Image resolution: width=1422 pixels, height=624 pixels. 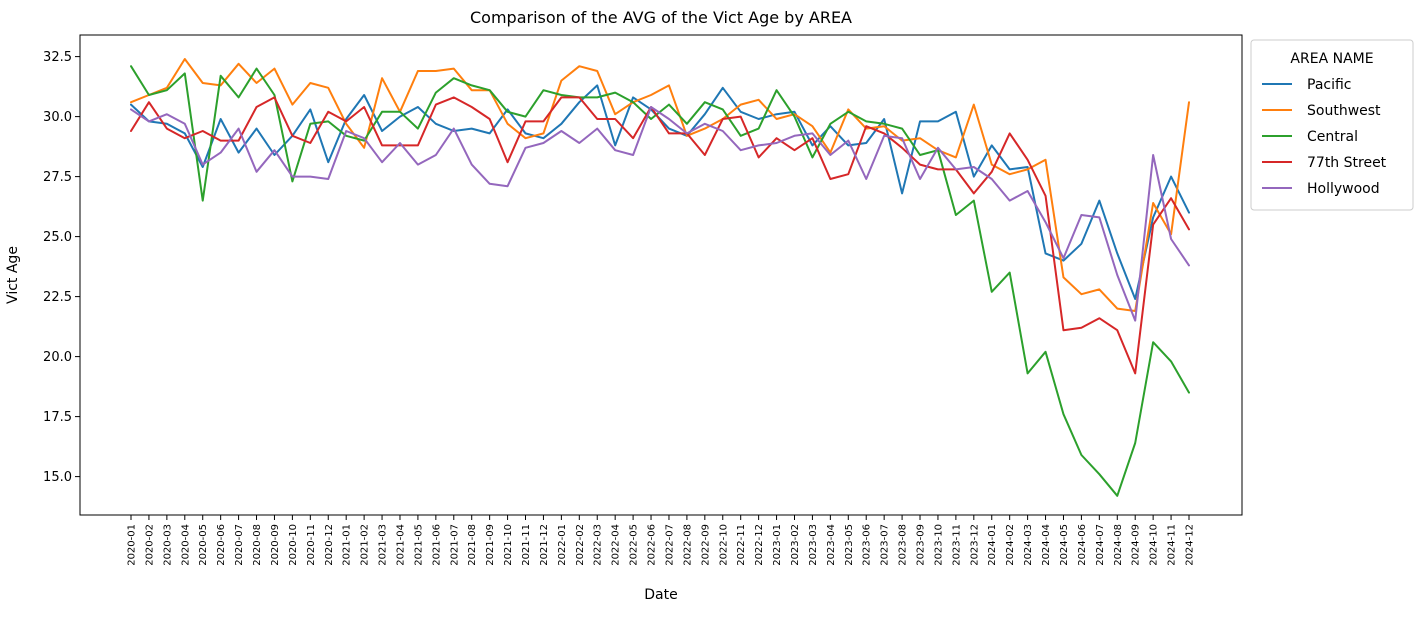 I want to click on x-tick-label: 2020-04, so click(x=185, y=545).